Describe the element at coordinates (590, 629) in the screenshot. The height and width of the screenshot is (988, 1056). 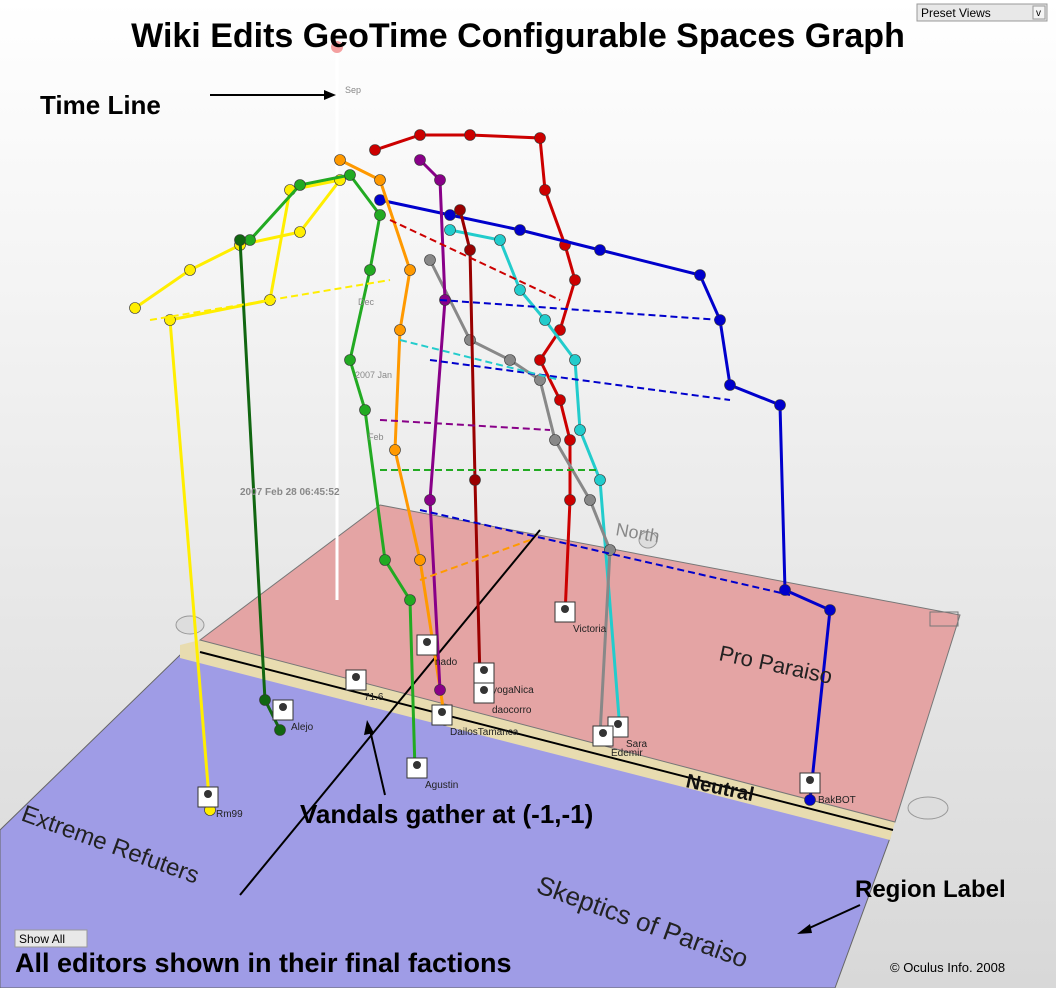
I see `editor-name: Victoria` at that location.